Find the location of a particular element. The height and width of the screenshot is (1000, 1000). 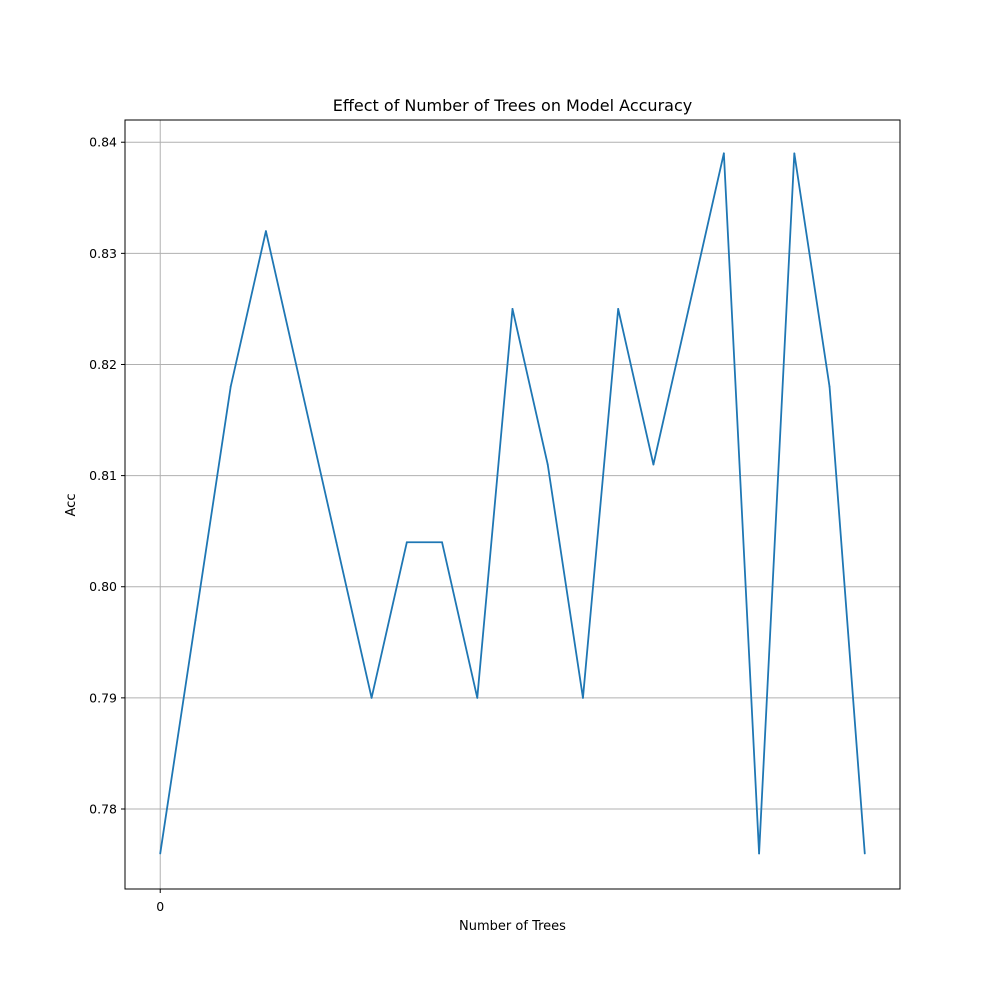

y-axis-ticks: 0.78 0.79 0.80 0.81 0.82 0.83 0.84 is located at coordinates (107, 475).